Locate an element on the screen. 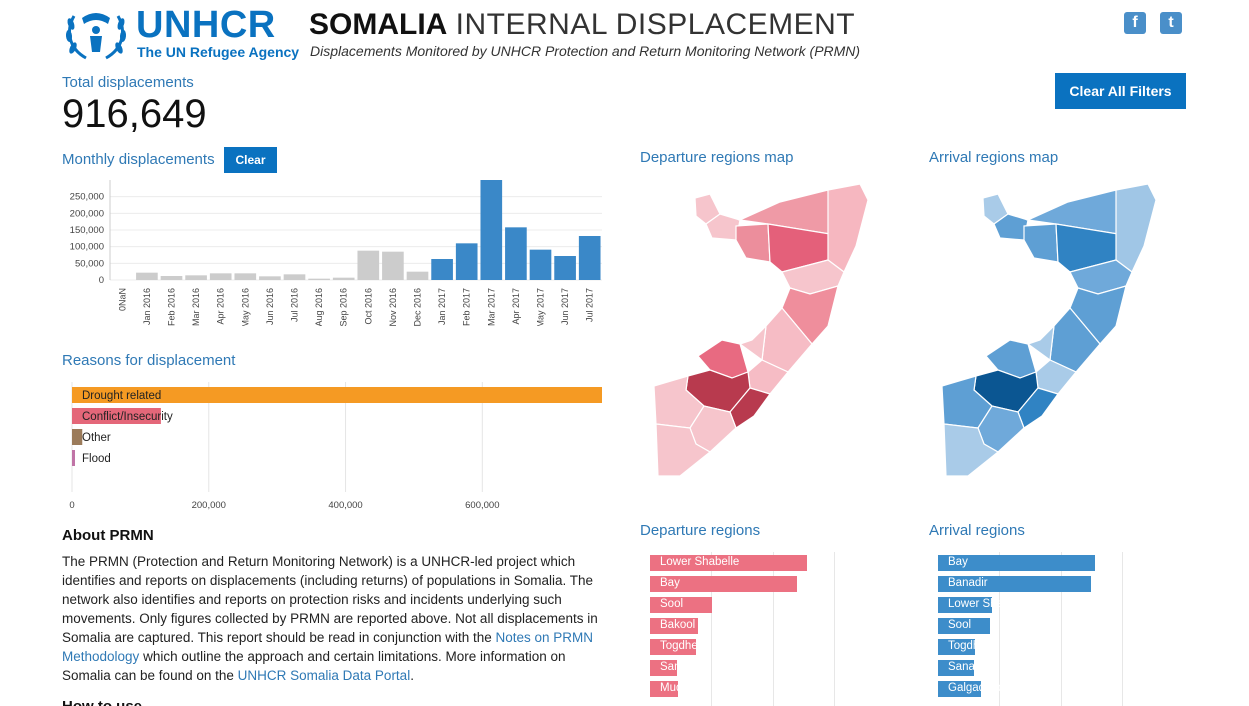 Image resolution: width=1249 pixels, height=706 pixels. notes-on-prmn-methodology-link: Notes on PRMN Methodology is located at coordinates (328, 647).